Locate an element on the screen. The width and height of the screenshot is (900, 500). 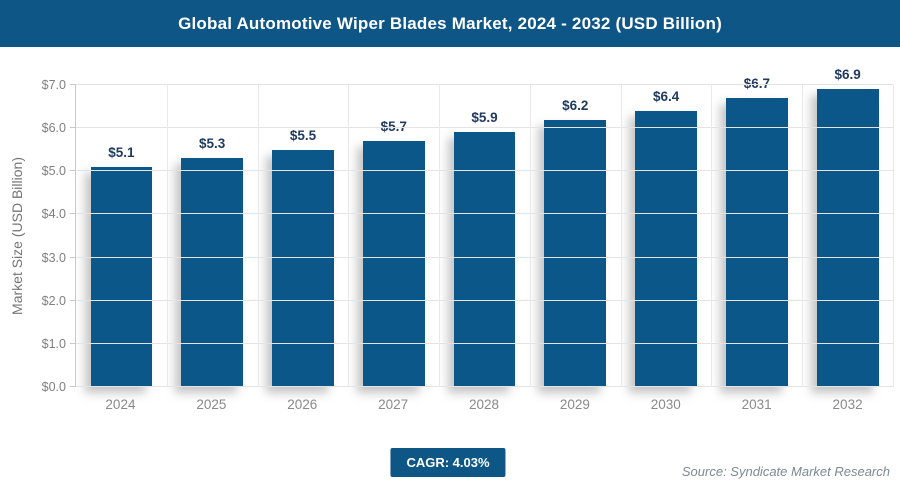
x-tick-label: 2029 is located at coordinates (574, 404).